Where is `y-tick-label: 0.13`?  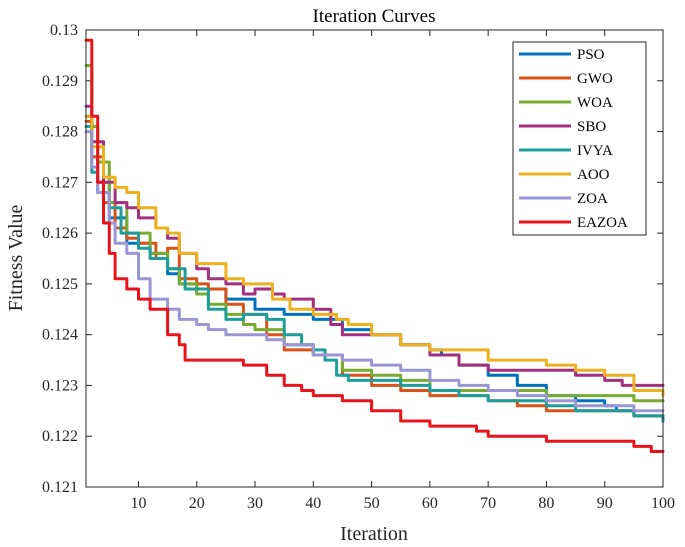
y-tick-label: 0.13 is located at coordinates (64, 30).